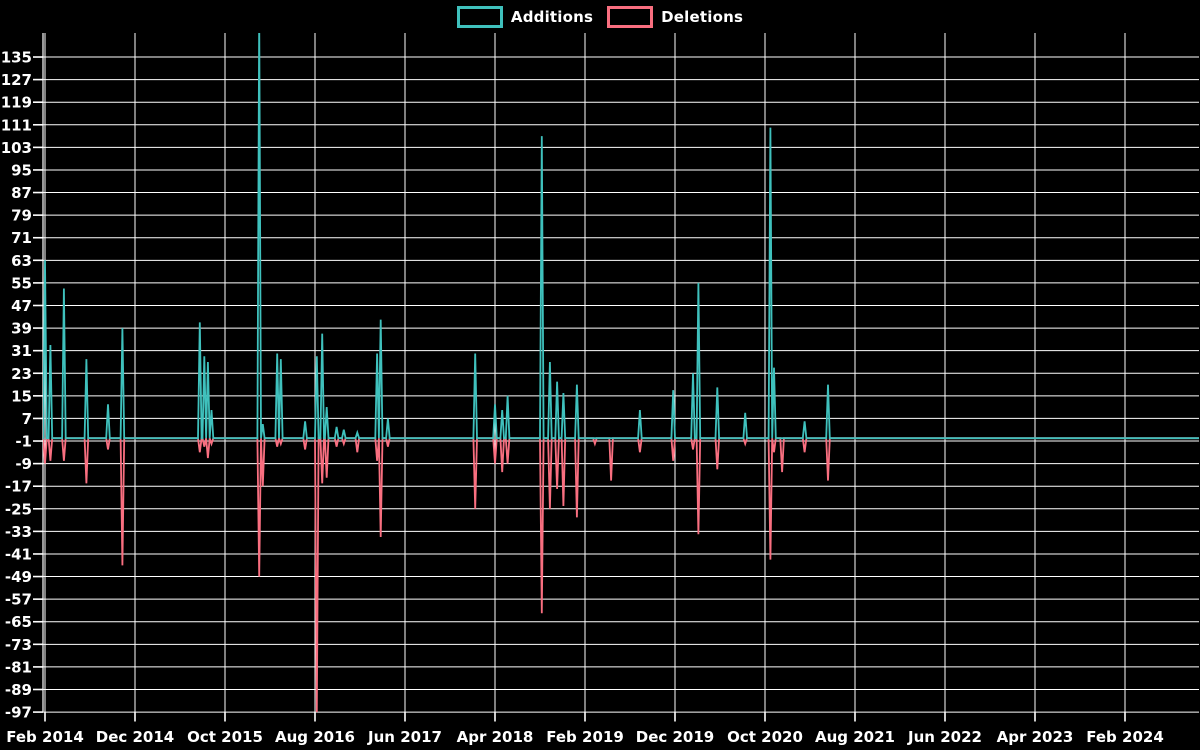  Describe the element at coordinates (23, 442) in the screenshot. I see `svg-text: -1` at that location.